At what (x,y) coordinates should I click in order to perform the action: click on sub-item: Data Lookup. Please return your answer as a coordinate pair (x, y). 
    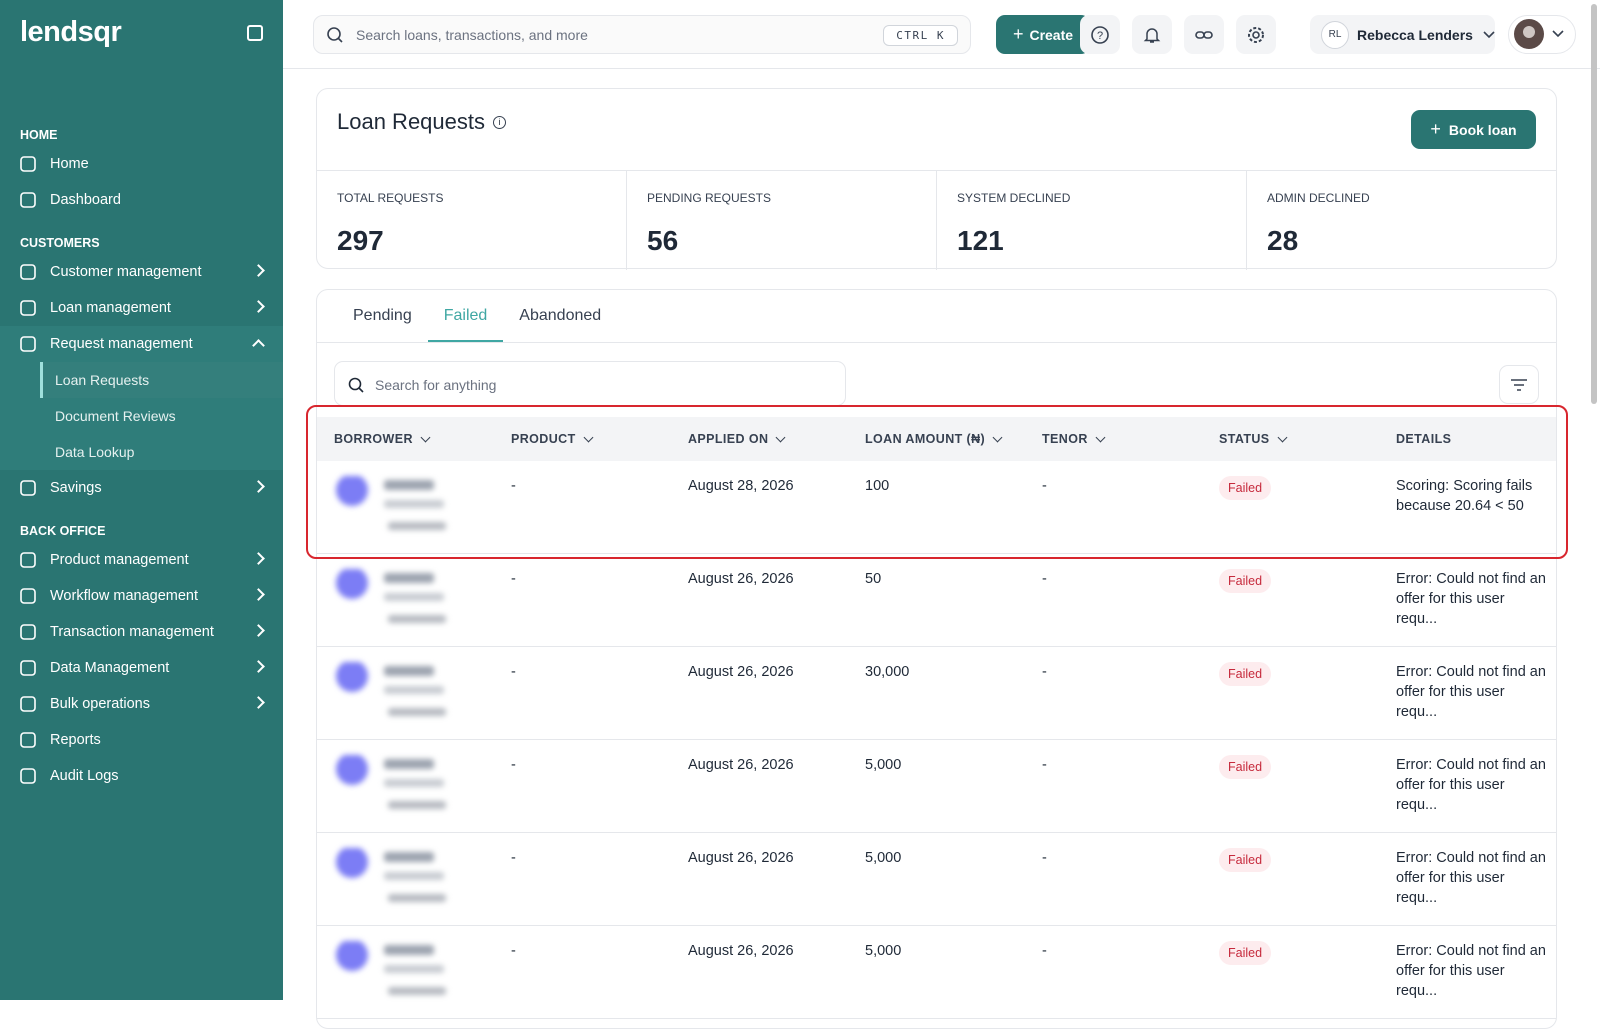
    Looking at the image, I should click on (95, 452).